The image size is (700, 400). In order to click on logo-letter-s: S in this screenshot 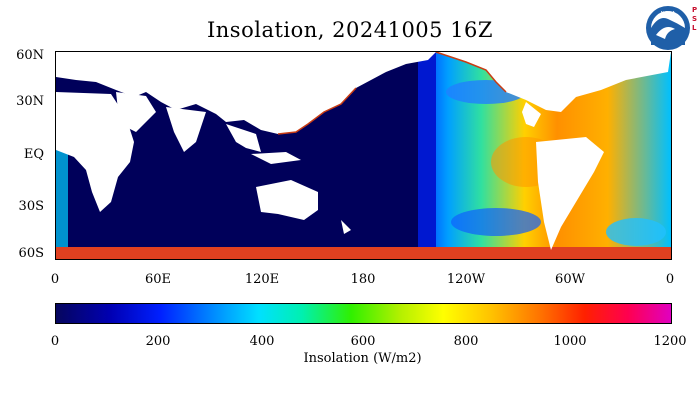, I will do `click(695, 19)`.